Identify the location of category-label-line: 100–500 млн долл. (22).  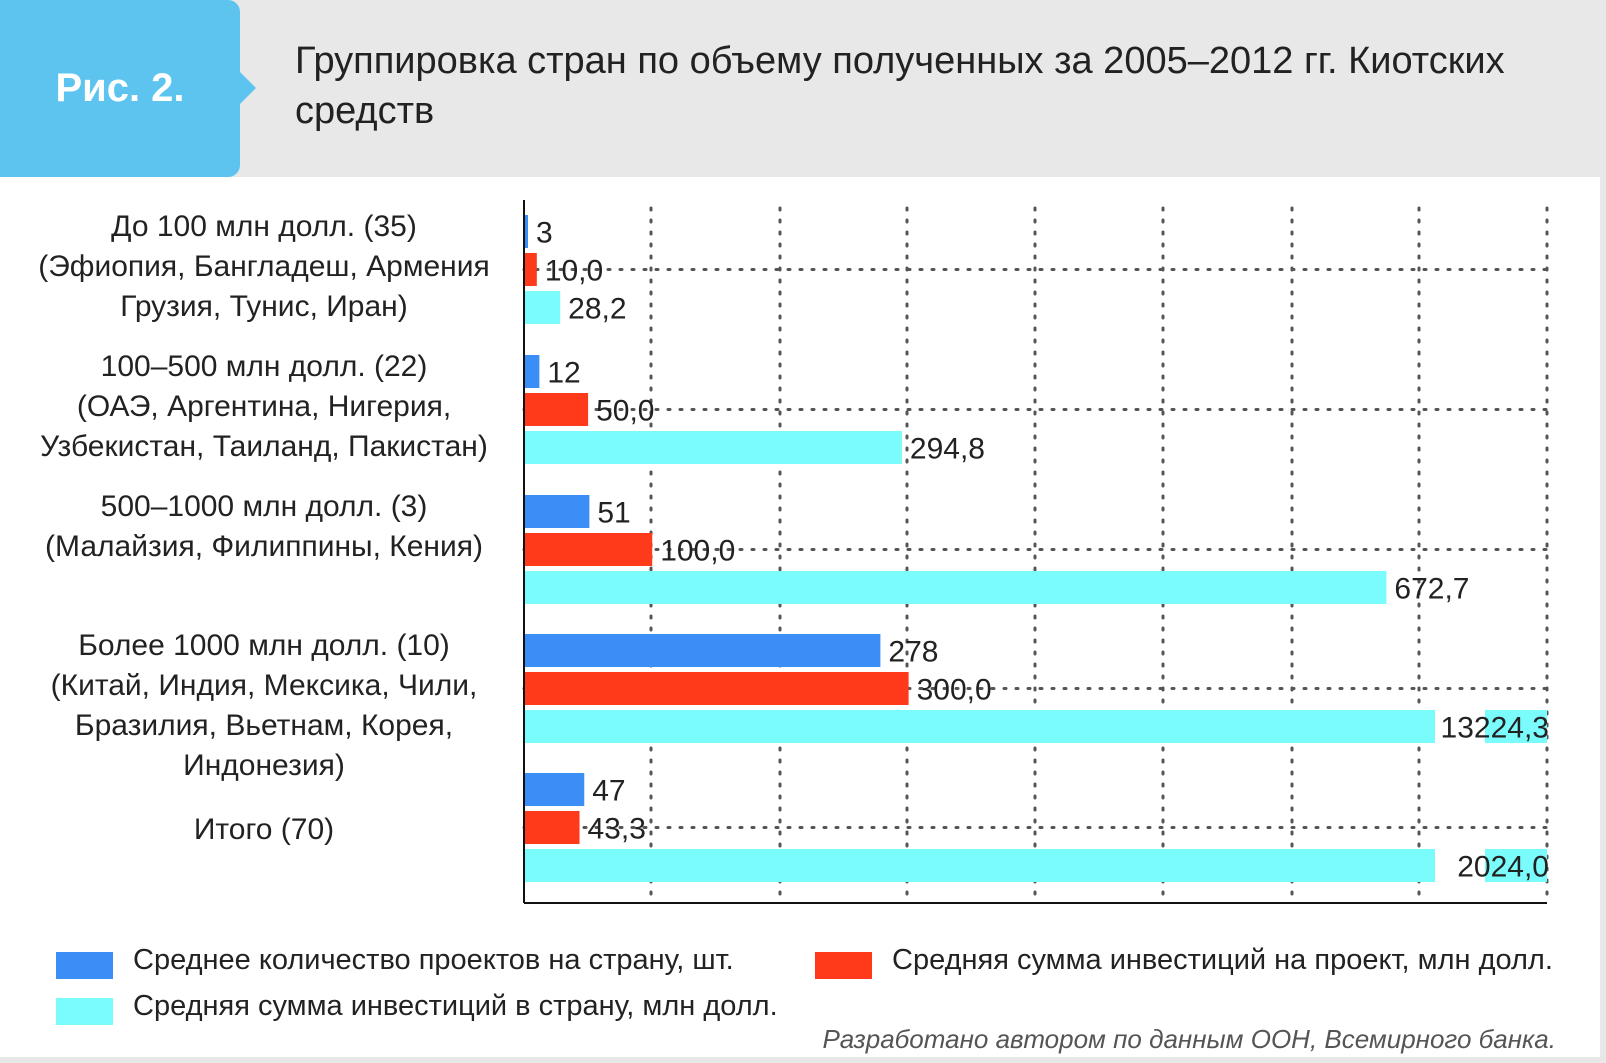
(264, 366).